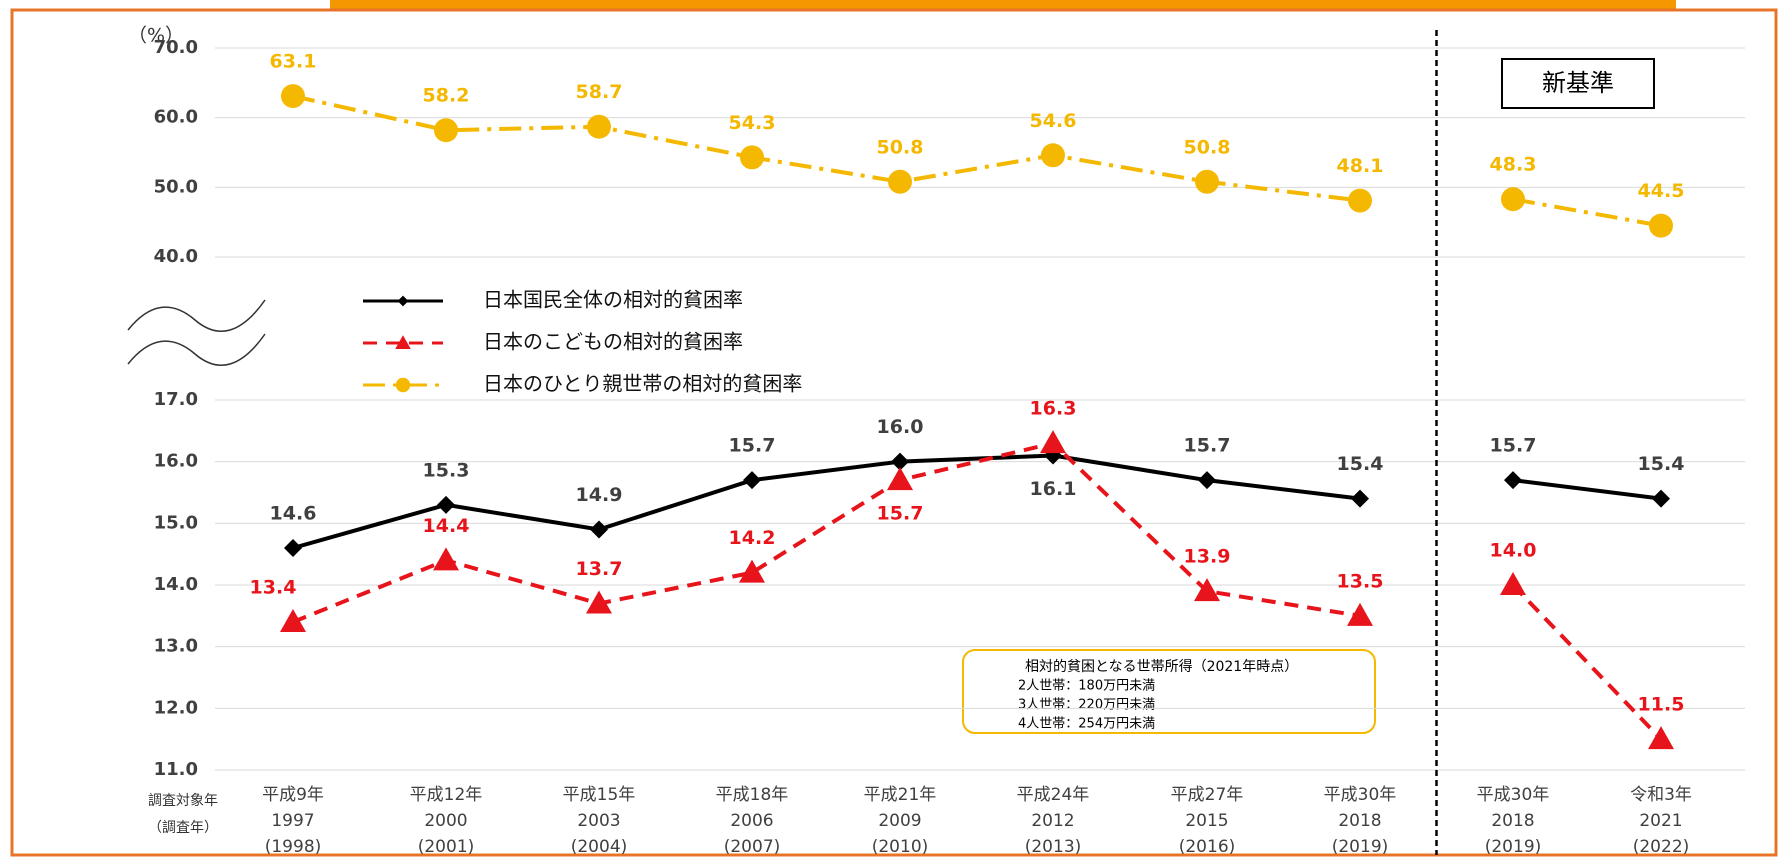 The image size is (1780, 857). What do you see at coordinates (900, 795) in the screenshot?
I see `x-tick-label: 平成21年` at bounding box center [900, 795].